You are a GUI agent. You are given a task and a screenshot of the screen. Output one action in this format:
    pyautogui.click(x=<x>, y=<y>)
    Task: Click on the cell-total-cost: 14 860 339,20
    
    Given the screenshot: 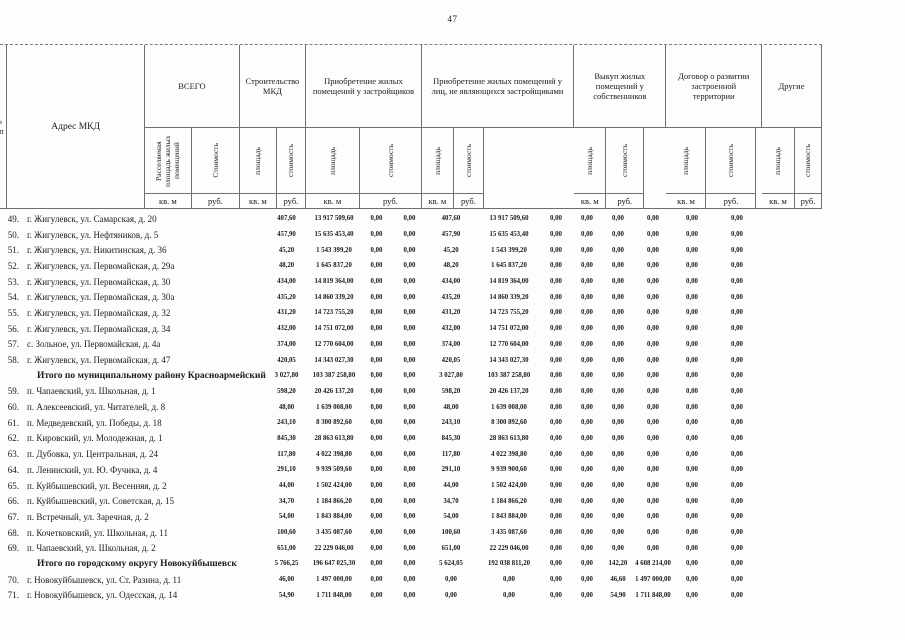 What is the action you would take?
    pyautogui.click(x=334, y=297)
    